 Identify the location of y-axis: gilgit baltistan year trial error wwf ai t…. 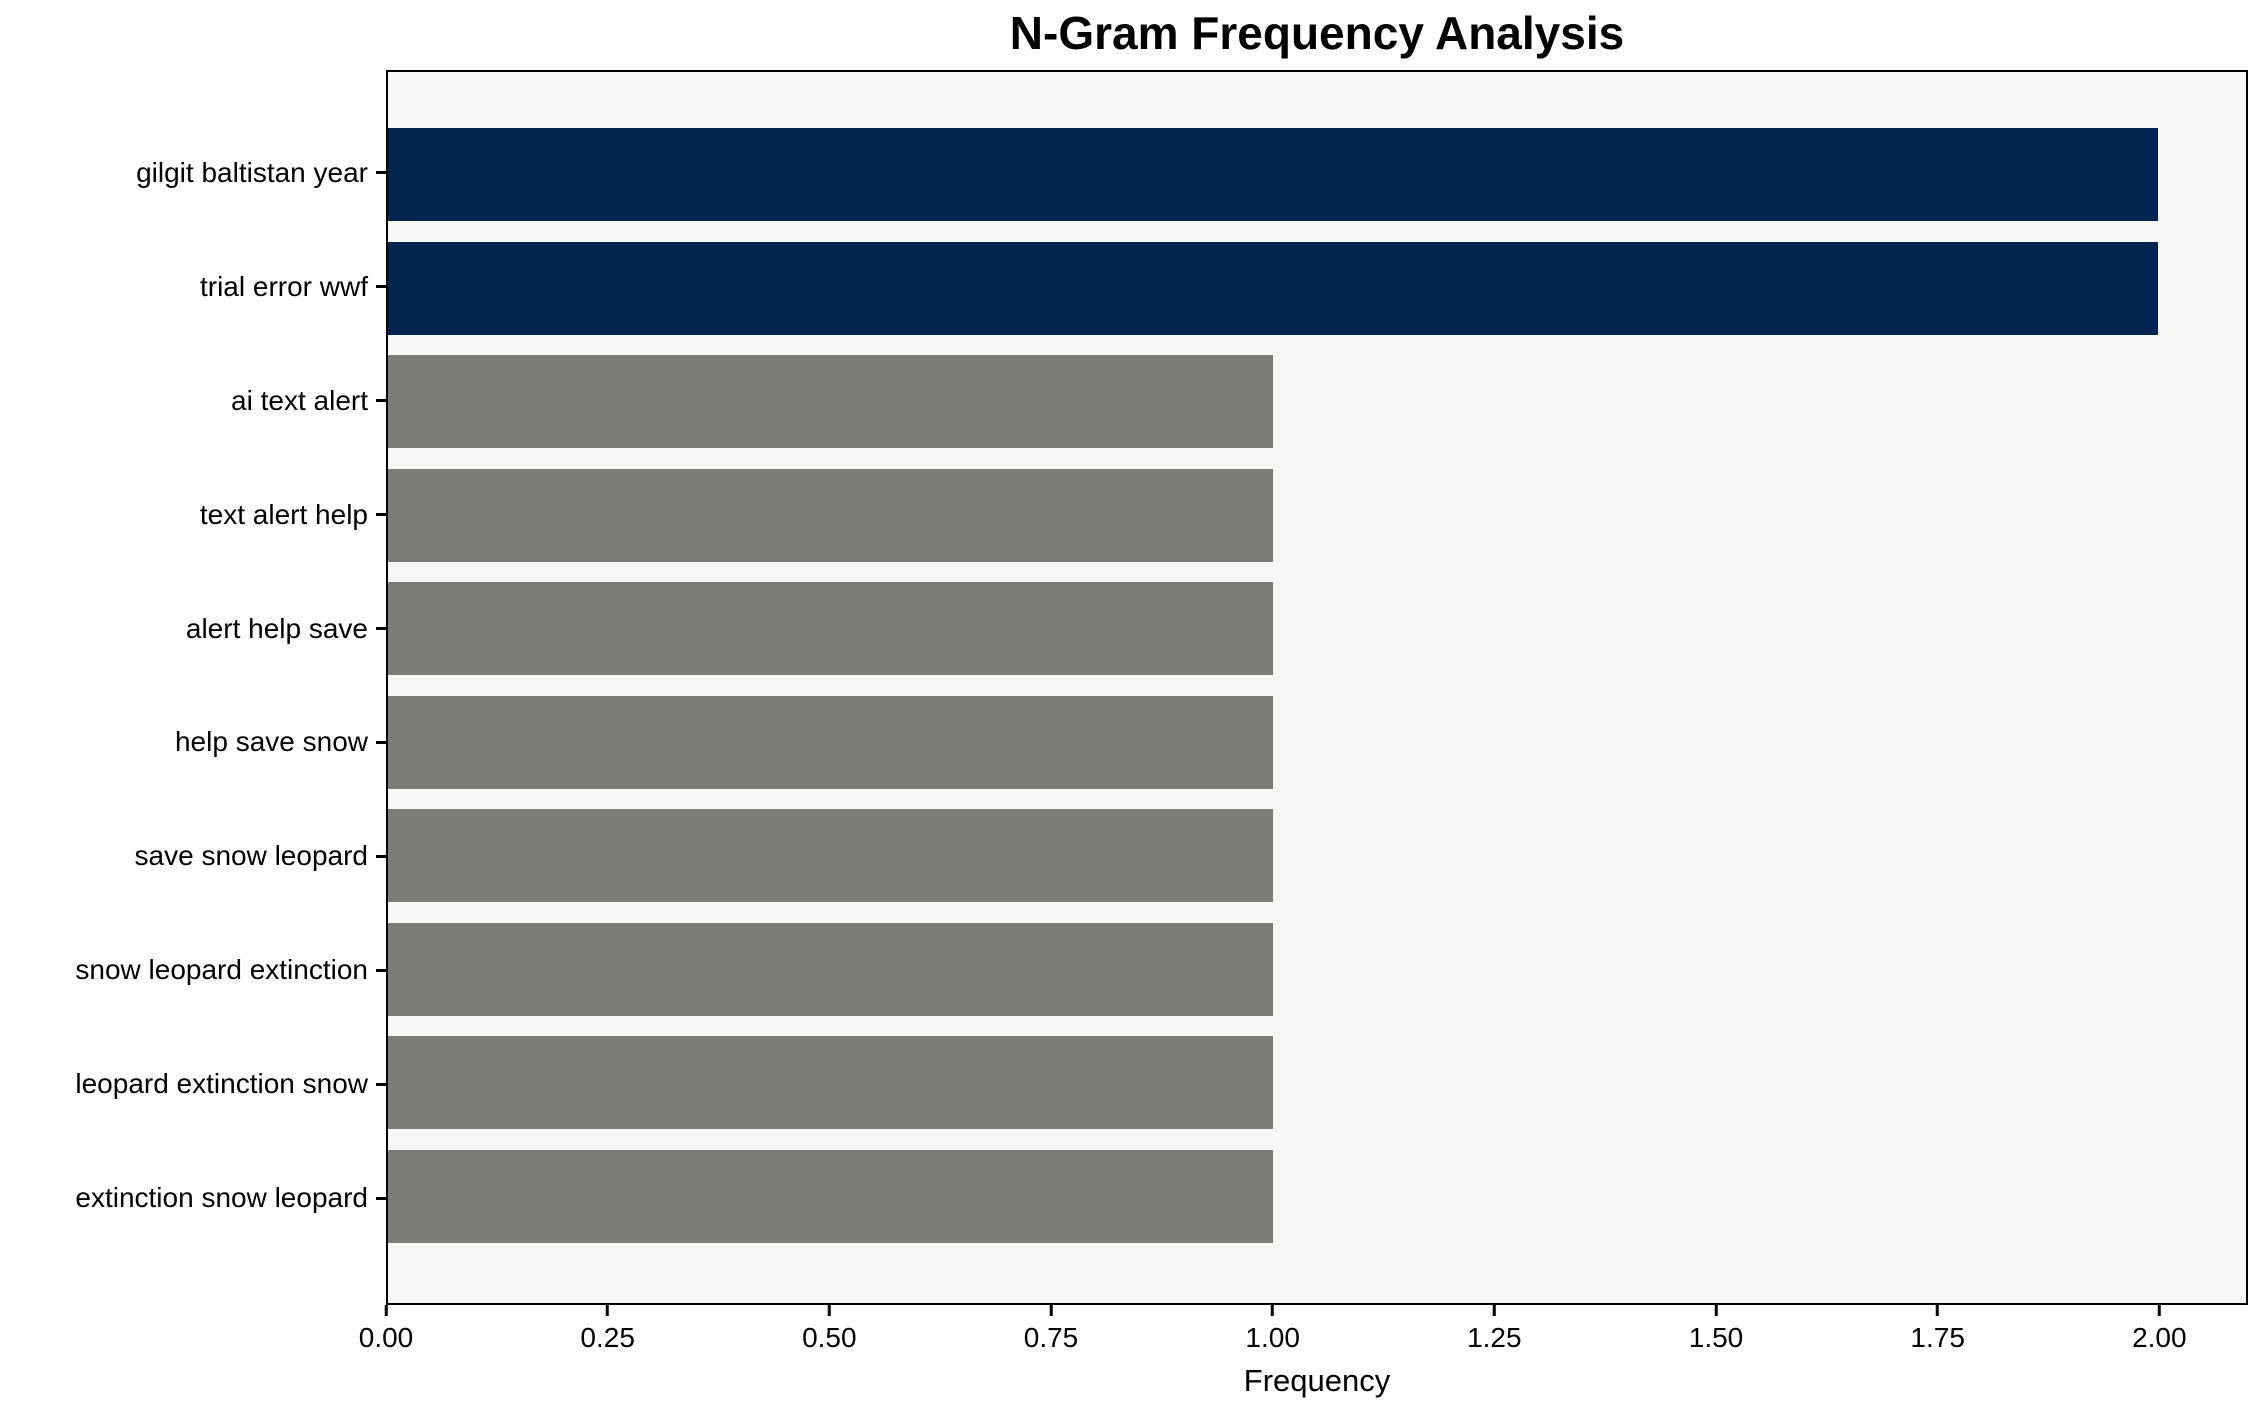
(193, 687).